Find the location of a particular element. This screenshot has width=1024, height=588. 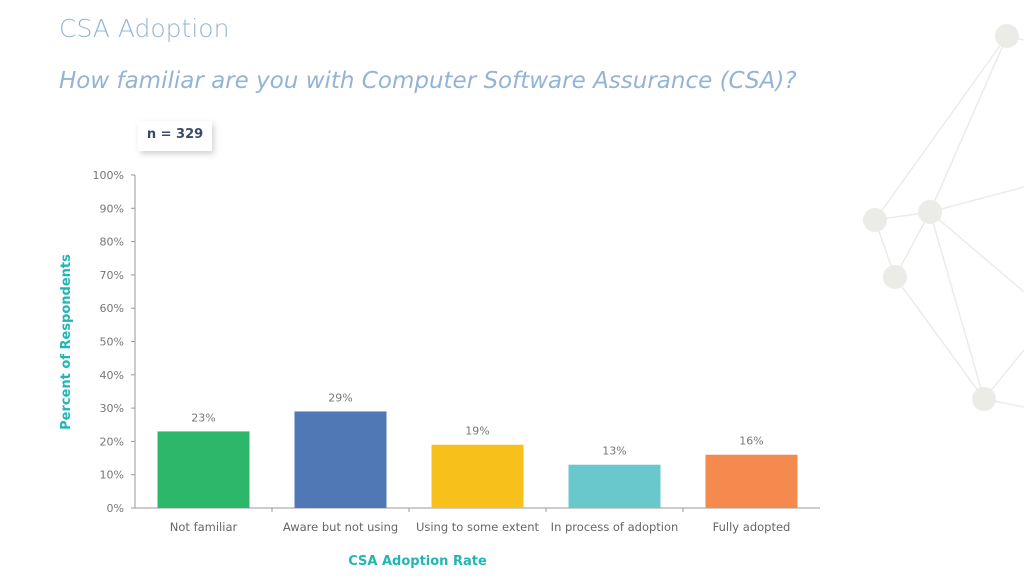

data-label: 13% is located at coordinates (614, 451).